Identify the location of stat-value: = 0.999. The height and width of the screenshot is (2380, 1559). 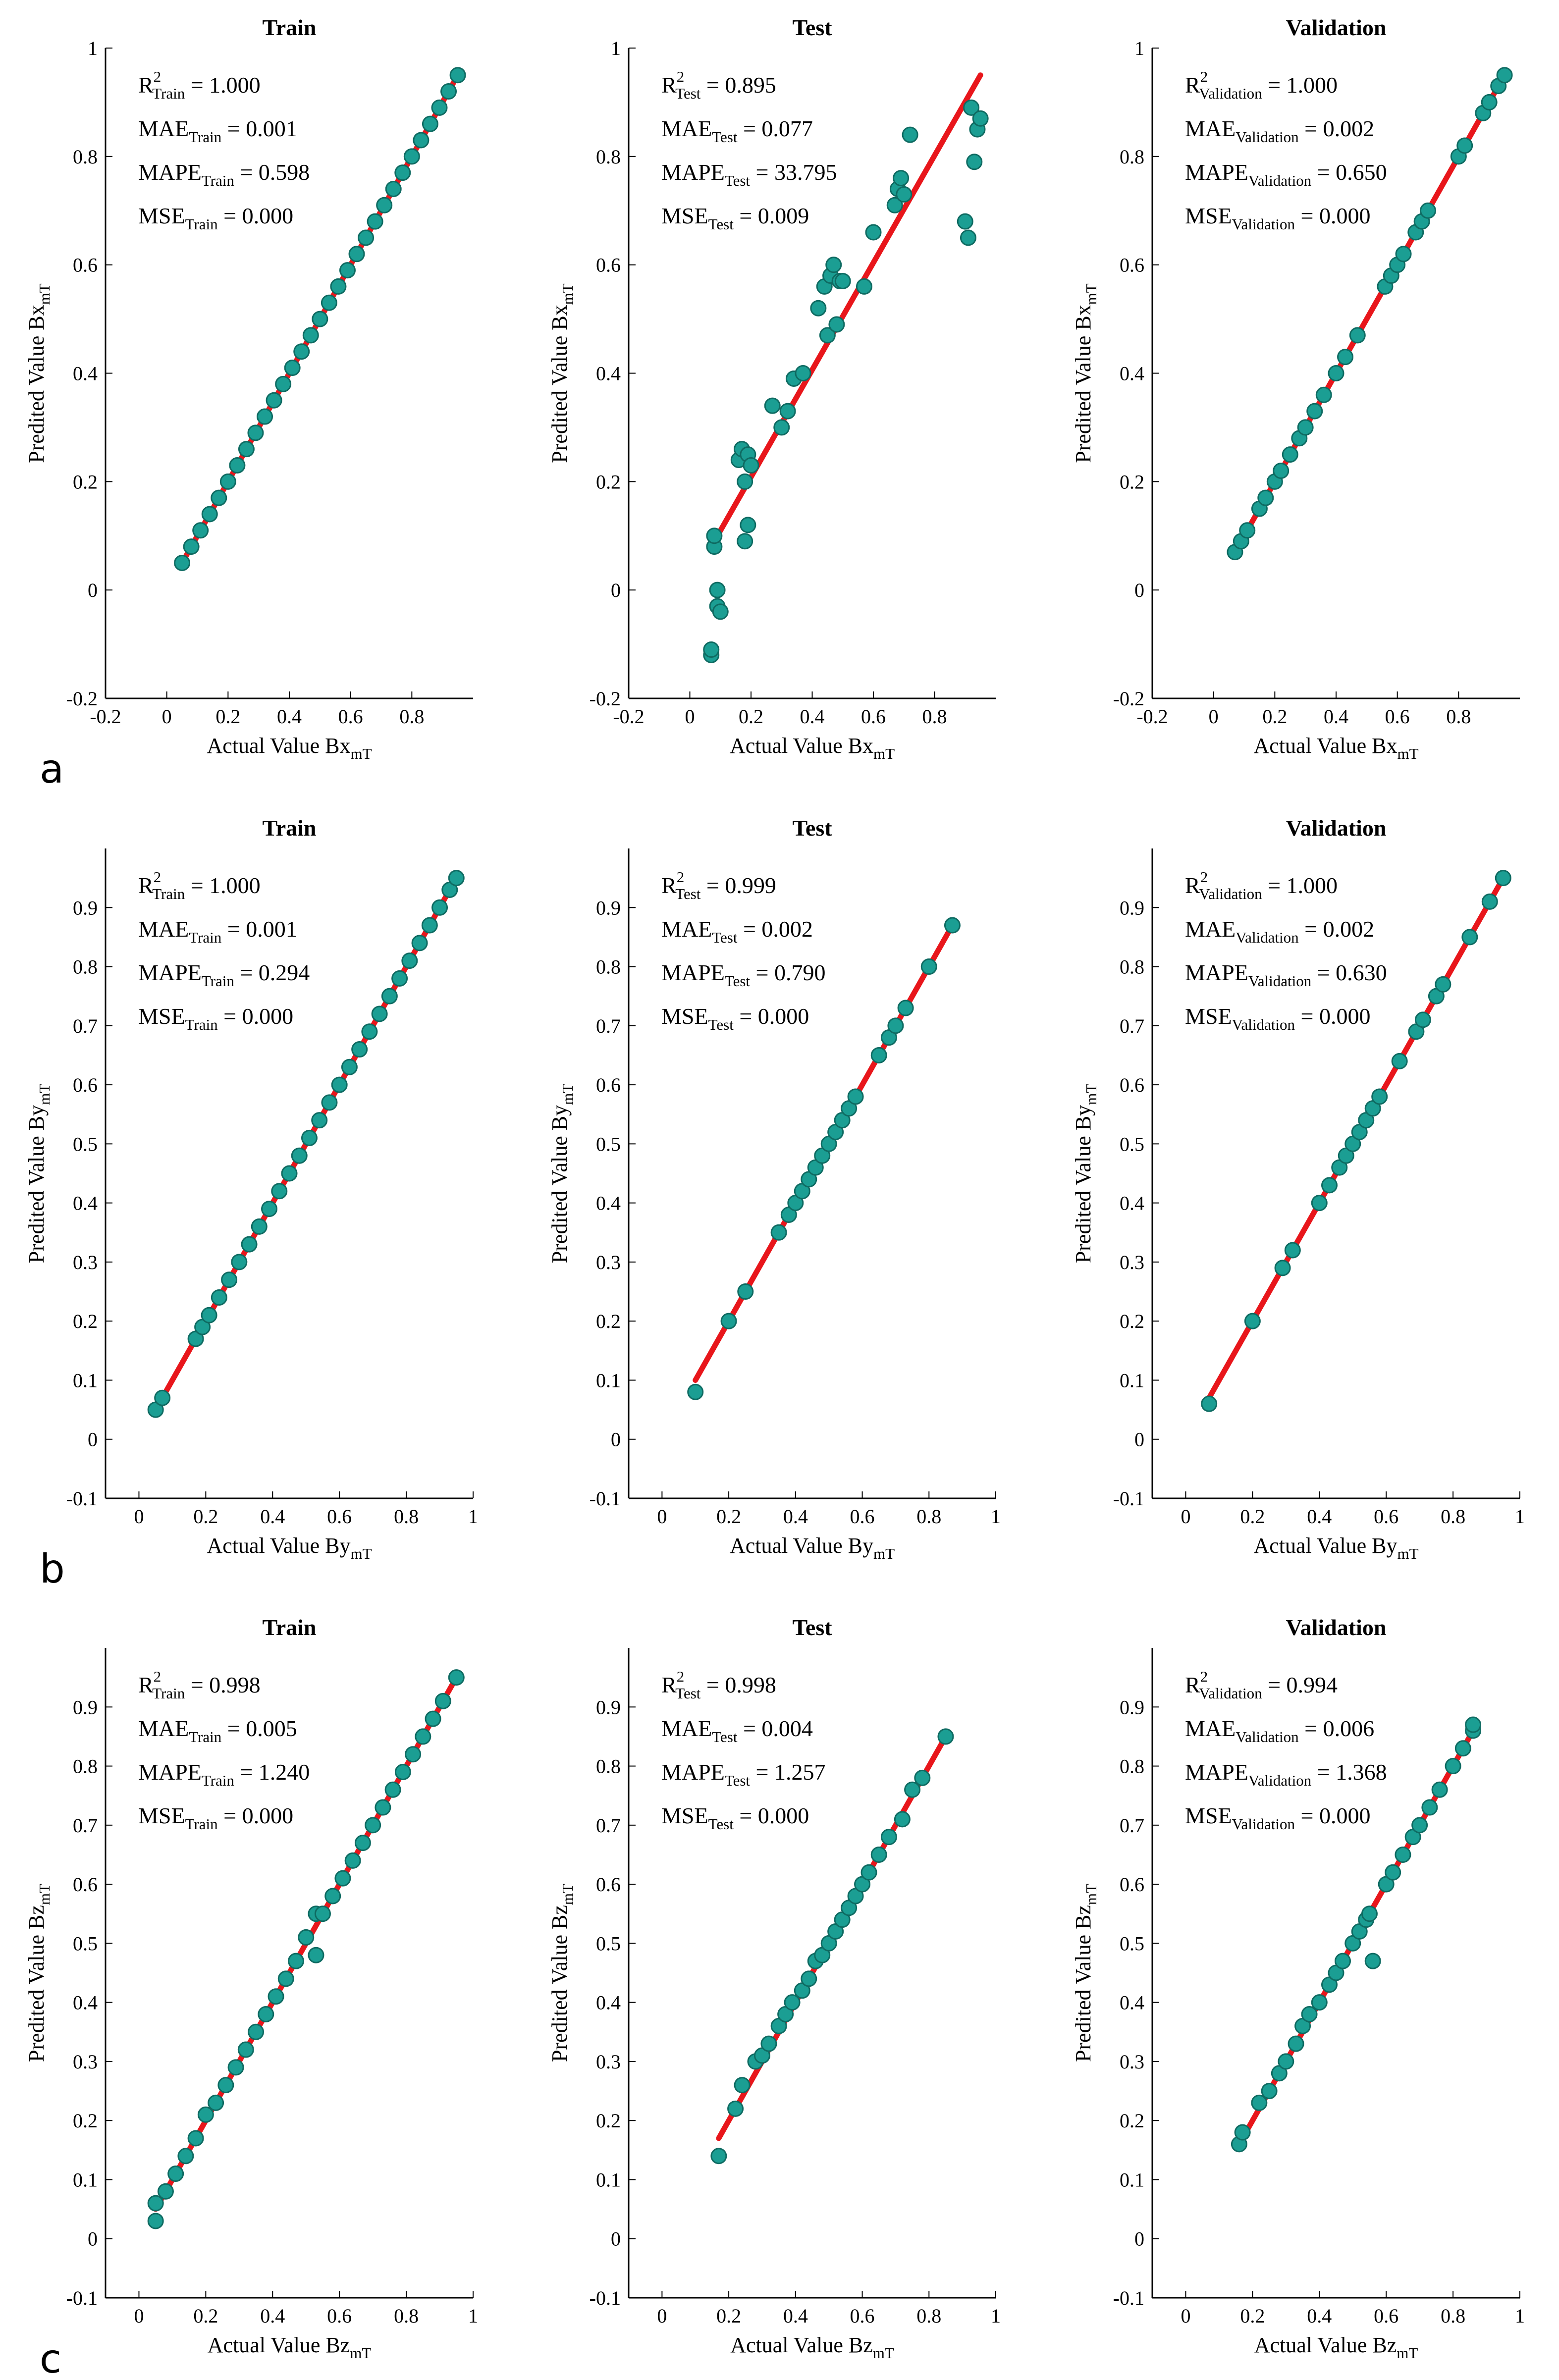
(738, 885).